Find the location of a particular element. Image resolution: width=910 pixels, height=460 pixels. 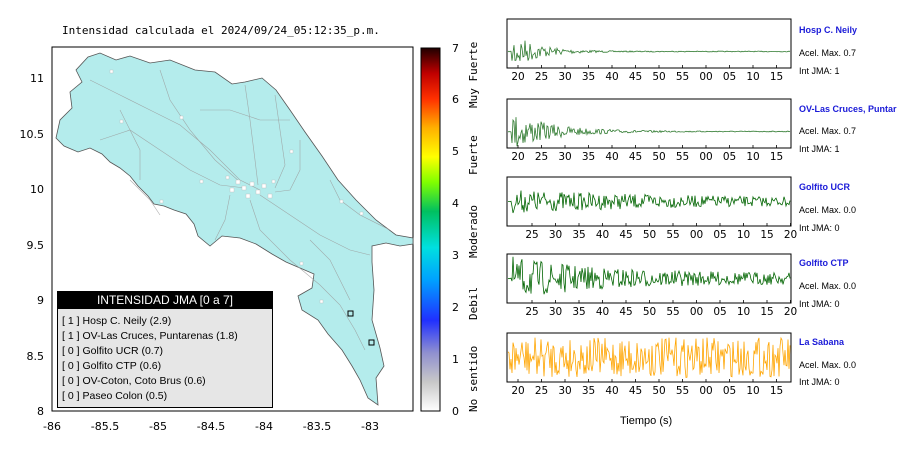

map-xtick: -85.5 is located at coordinates (105, 426).